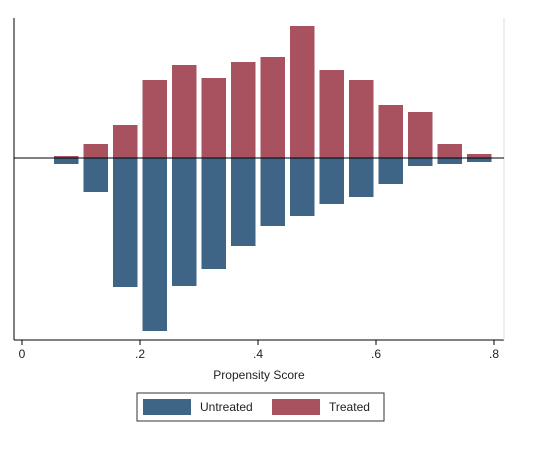 The width and height of the screenshot is (533, 460). I want to click on x-tick-label: .2, so click(140, 354).